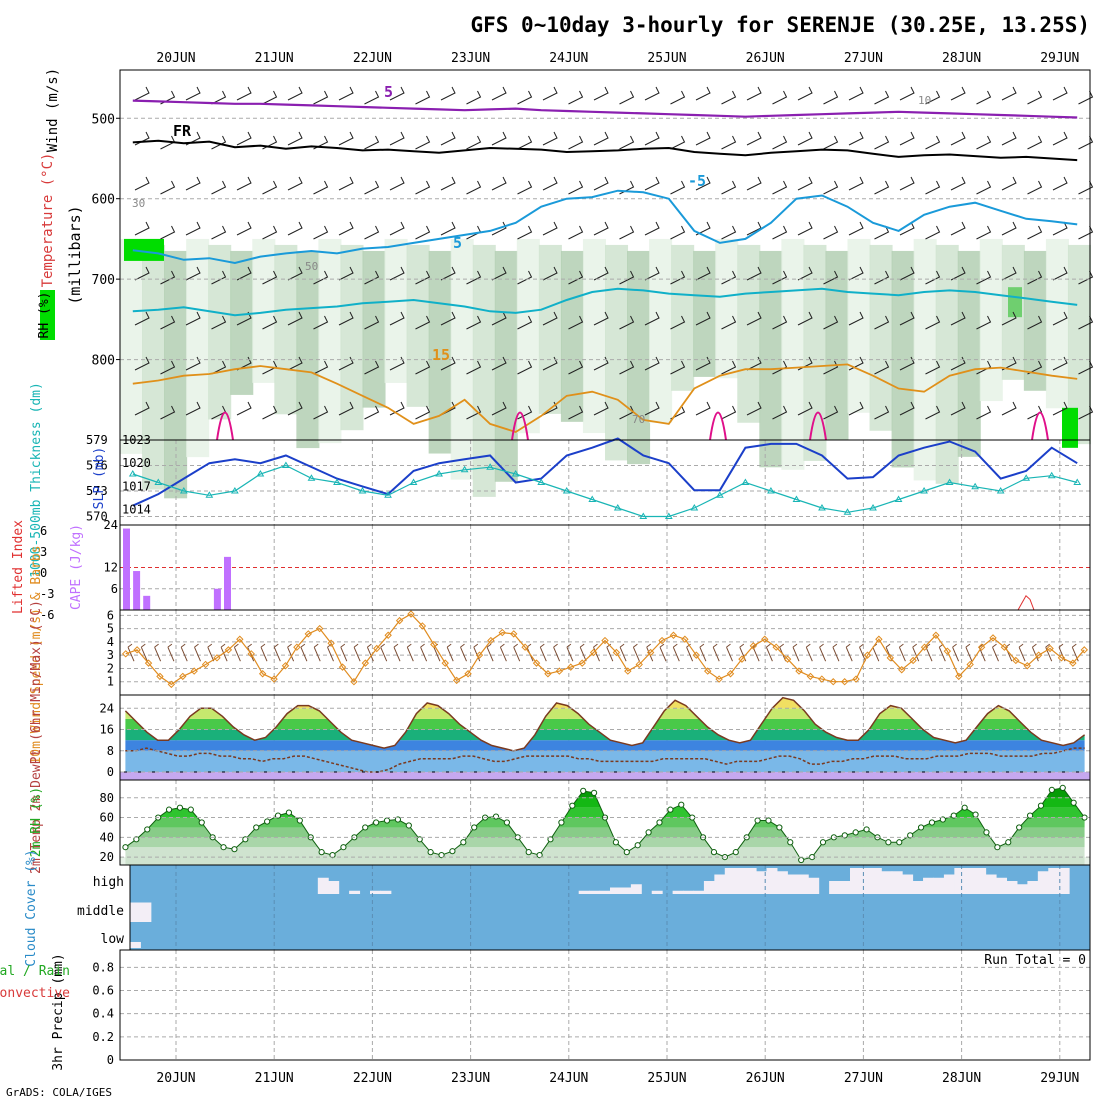 The height and width of the screenshot is (1104, 1100). What do you see at coordinates (274, 1078) in the screenshot?
I see `date-label-bottom: 21JUN` at bounding box center [274, 1078].